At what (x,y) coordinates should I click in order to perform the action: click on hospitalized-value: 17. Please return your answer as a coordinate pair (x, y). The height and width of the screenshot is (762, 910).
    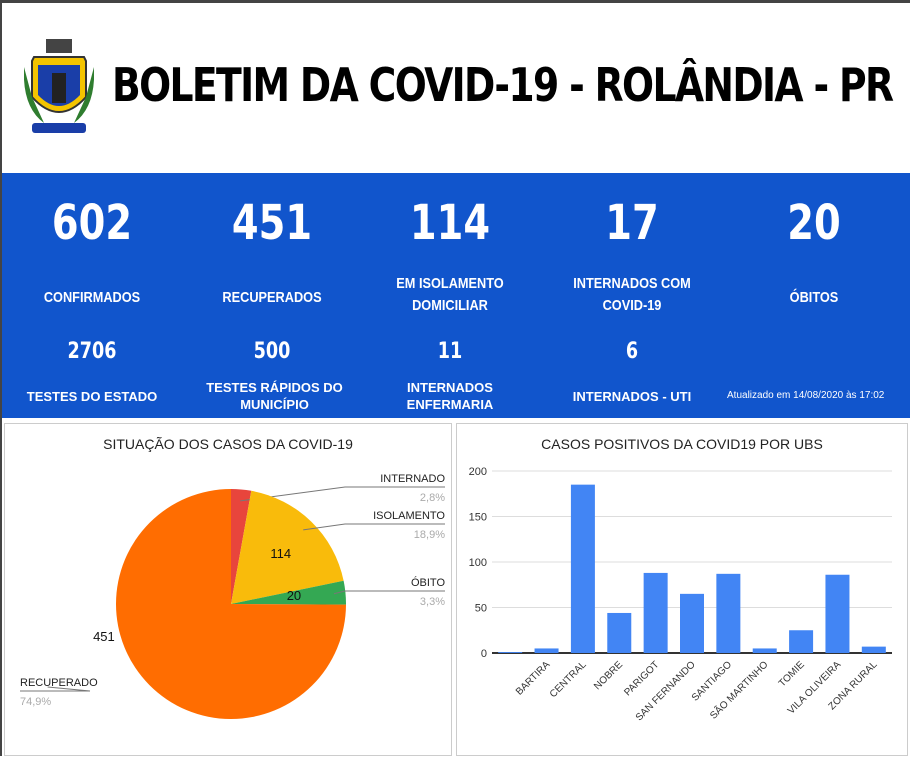
    Looking at the image, I should click on (632, 223).